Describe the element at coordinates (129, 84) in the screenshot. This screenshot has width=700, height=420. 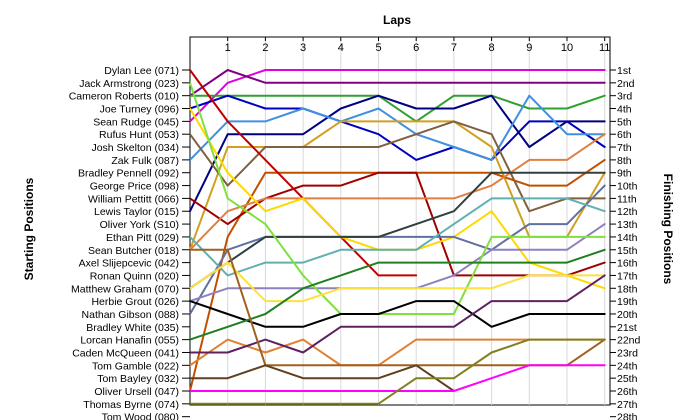
I see `starting-label: Jack Armstrong (023)` at that location.